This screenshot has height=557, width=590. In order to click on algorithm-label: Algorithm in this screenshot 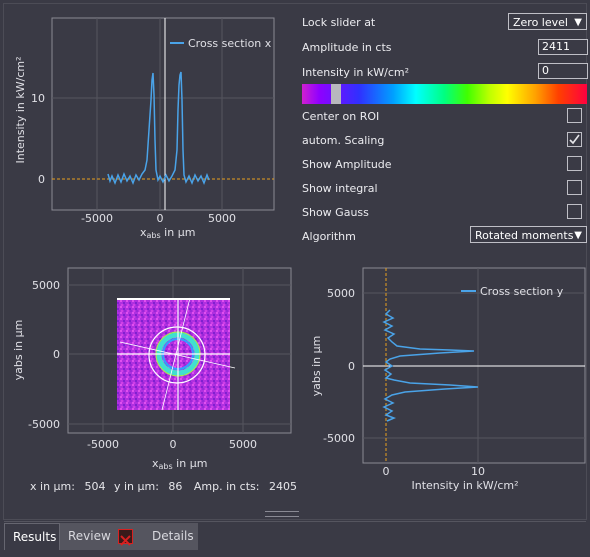, I will do `click(329, 236)`.